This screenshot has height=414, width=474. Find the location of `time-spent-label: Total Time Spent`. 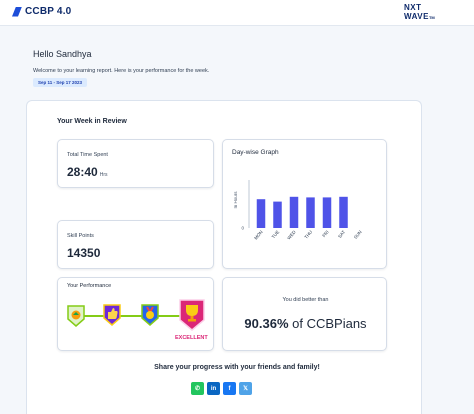

time-spent-label: Total Time Spent is located at coordinates (87, 155).